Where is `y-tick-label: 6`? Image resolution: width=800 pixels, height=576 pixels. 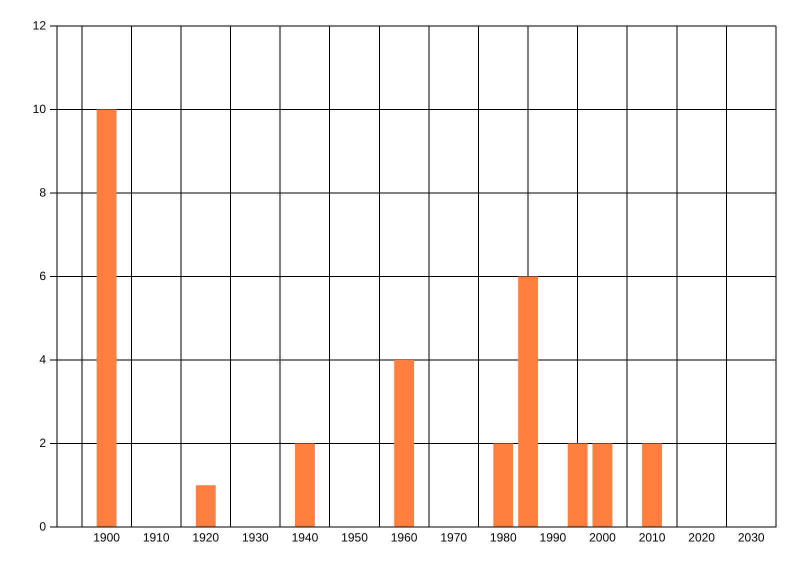
y-tick-label: 6 is located at coordinates (42, 275).